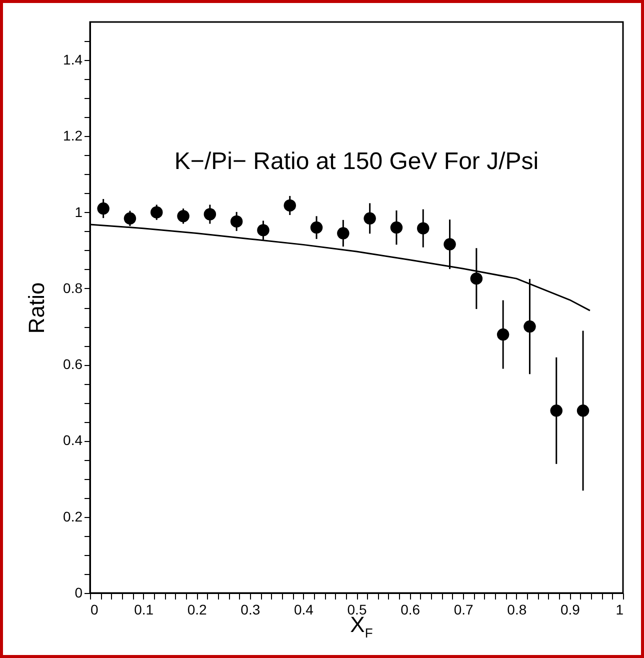 The height and width of the screenshot is (658, 644). I want to click on x-tick-label: 0.1, so click(144, 610).